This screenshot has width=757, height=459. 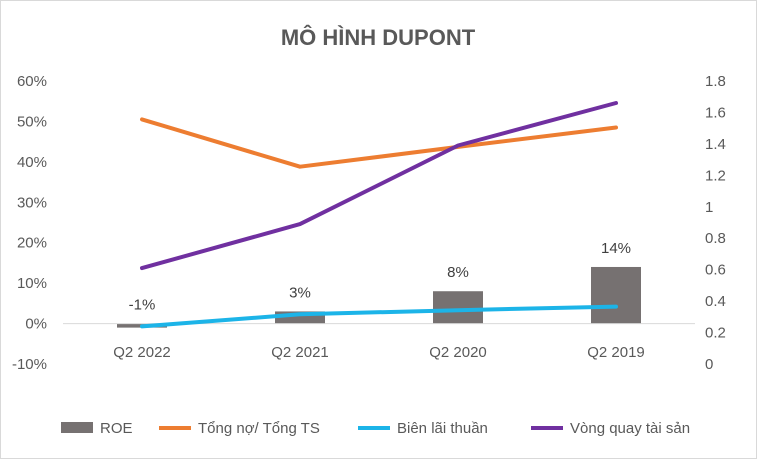 What do you see at coordinates (715, 301) in the screenshot?
I see `right-tick-label: 0.4` at bounding box center [715, 301].